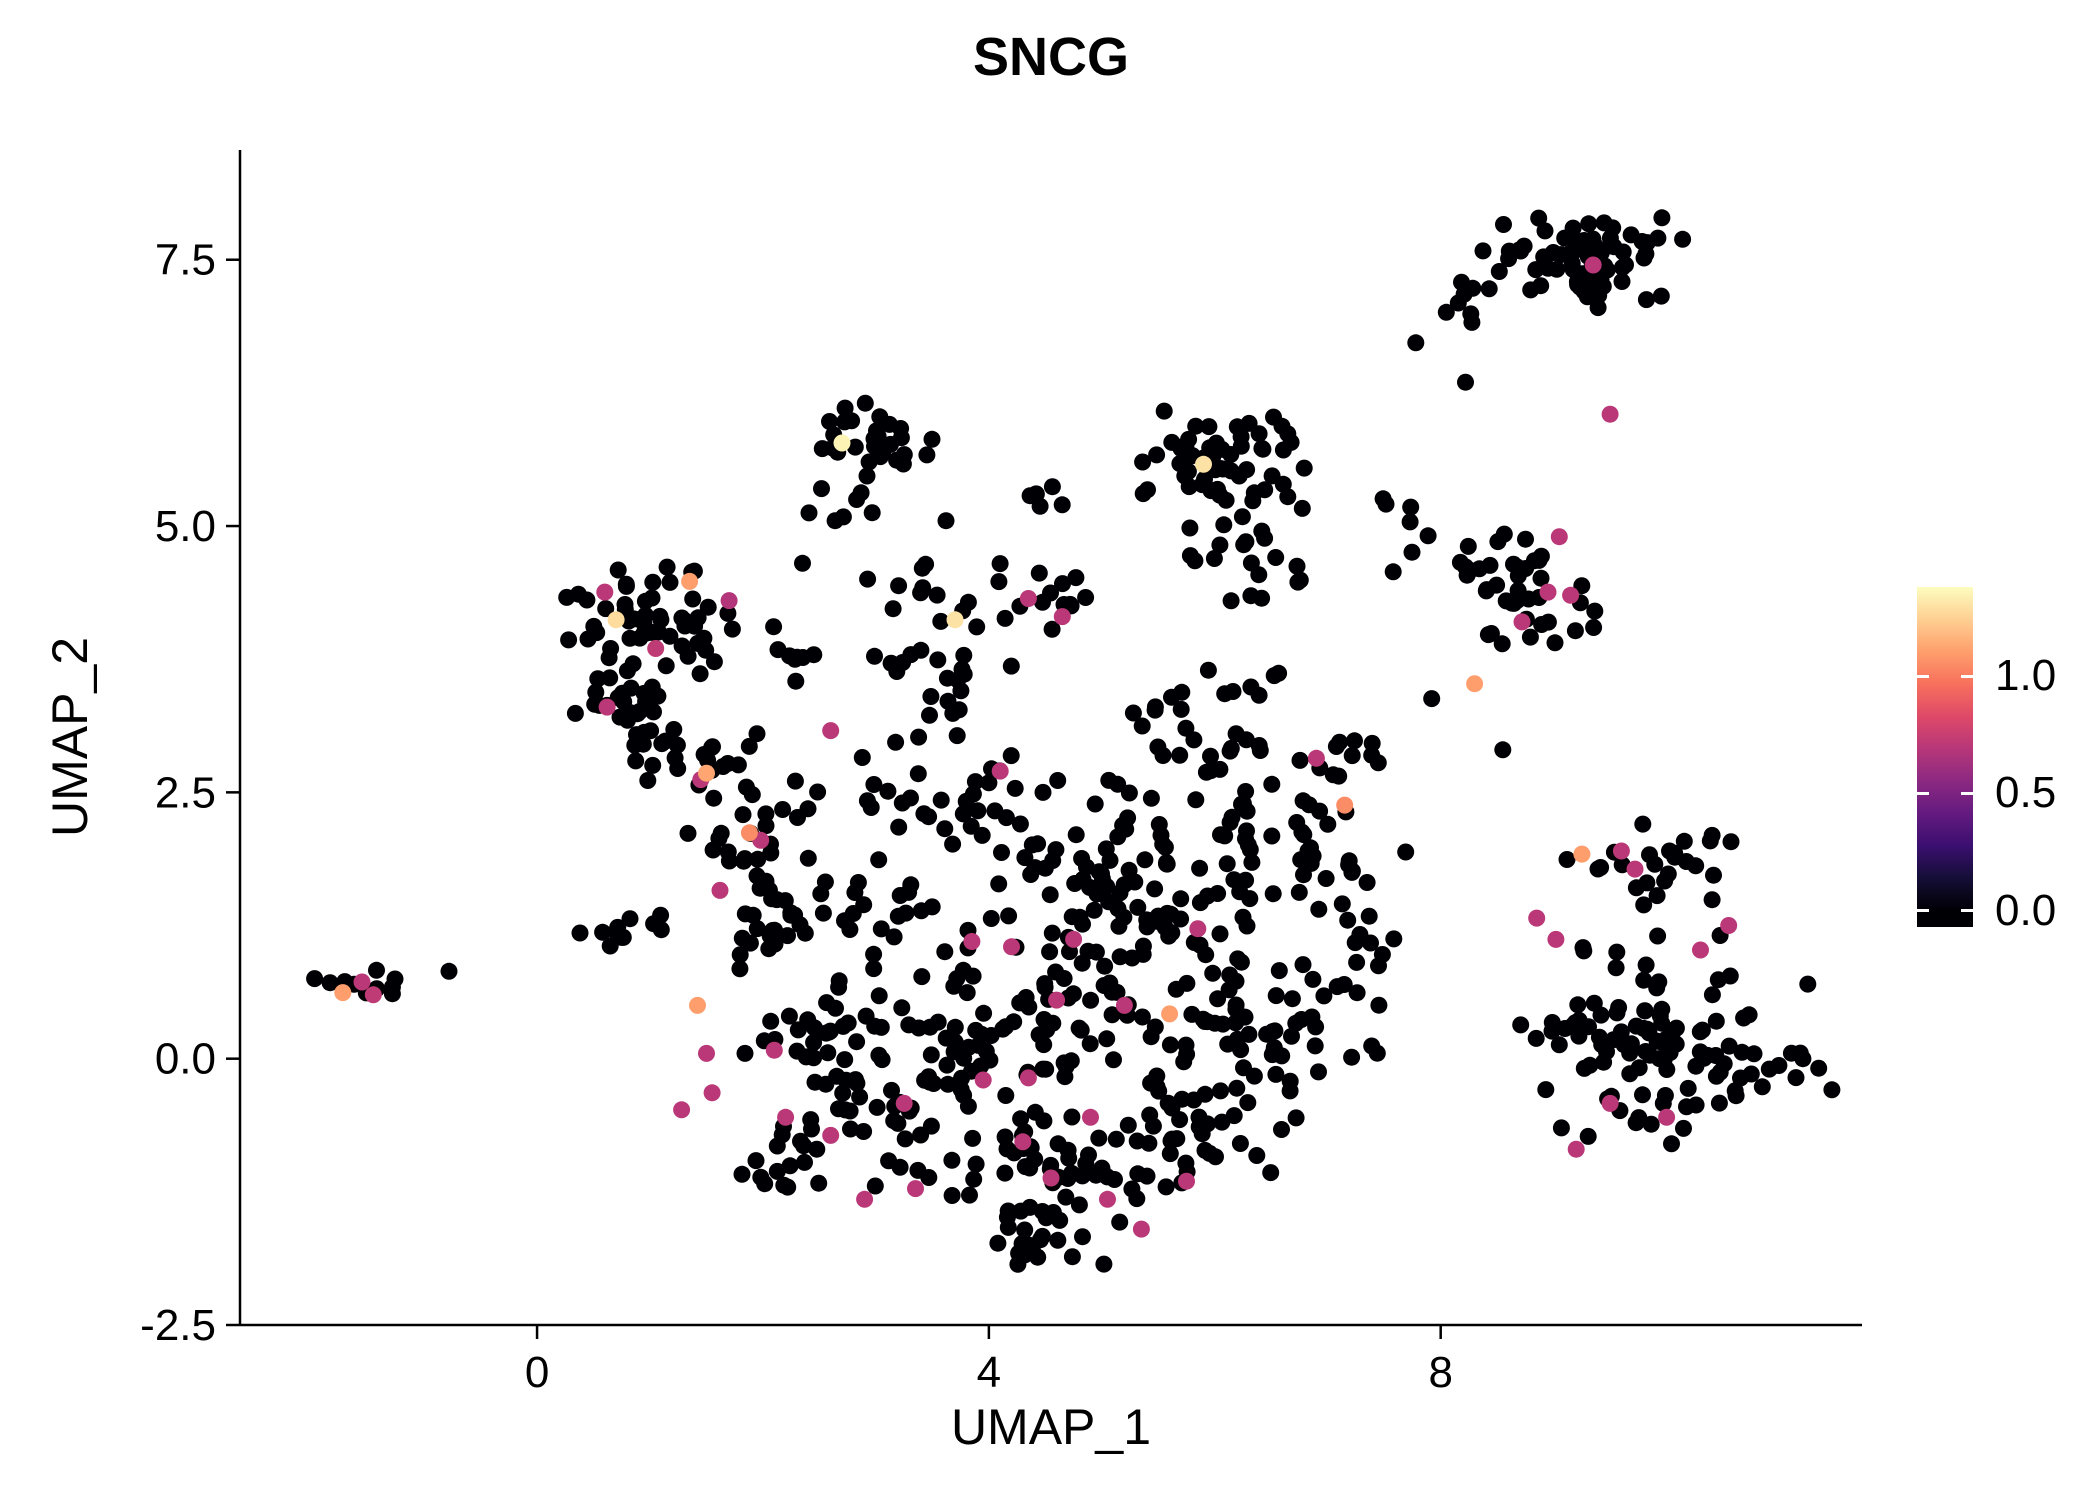  Describe the element at coordinates (185, 526) in the screenshot. I see `y-tick-label: 5.0` at that location.